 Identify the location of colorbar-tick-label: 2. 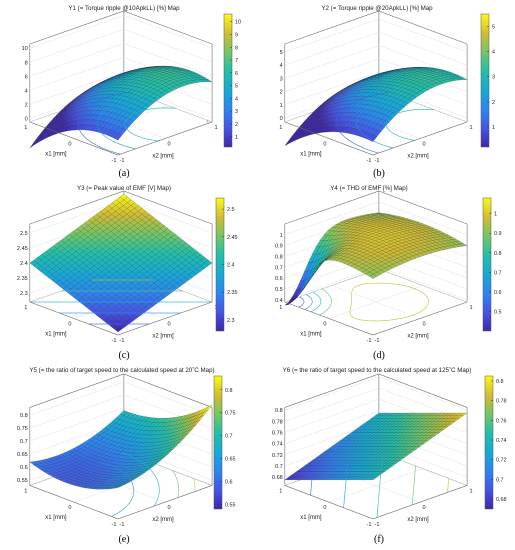
(493, 103).